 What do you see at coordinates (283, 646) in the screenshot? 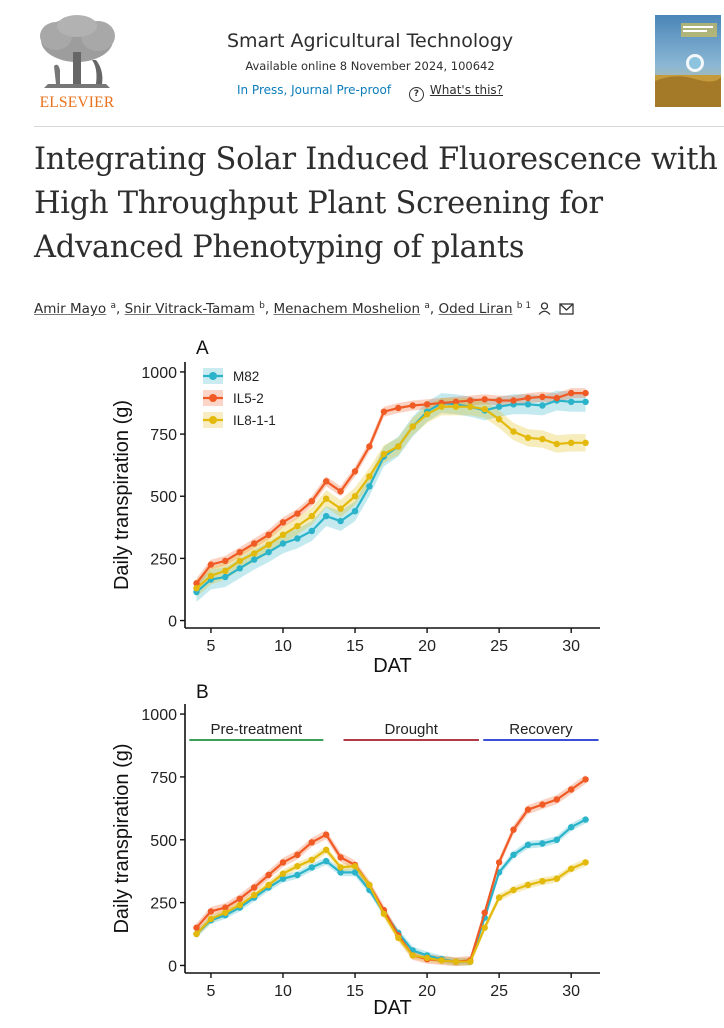
I see `x-tick-label: 10` at bounding box center [283, 646].